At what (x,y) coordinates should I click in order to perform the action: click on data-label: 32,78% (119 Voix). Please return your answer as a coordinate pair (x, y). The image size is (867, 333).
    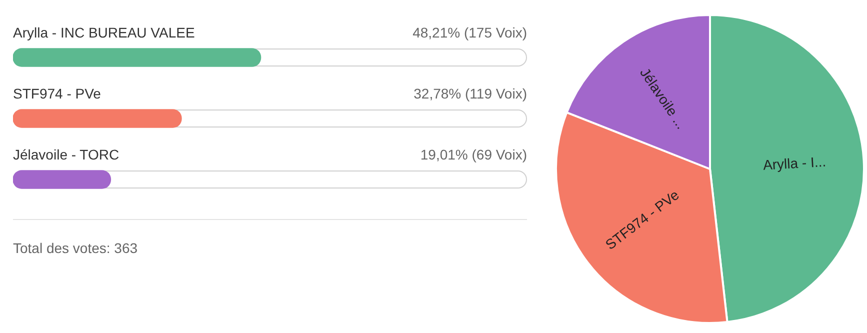
    Looking at the image, I should click on (470, 93).